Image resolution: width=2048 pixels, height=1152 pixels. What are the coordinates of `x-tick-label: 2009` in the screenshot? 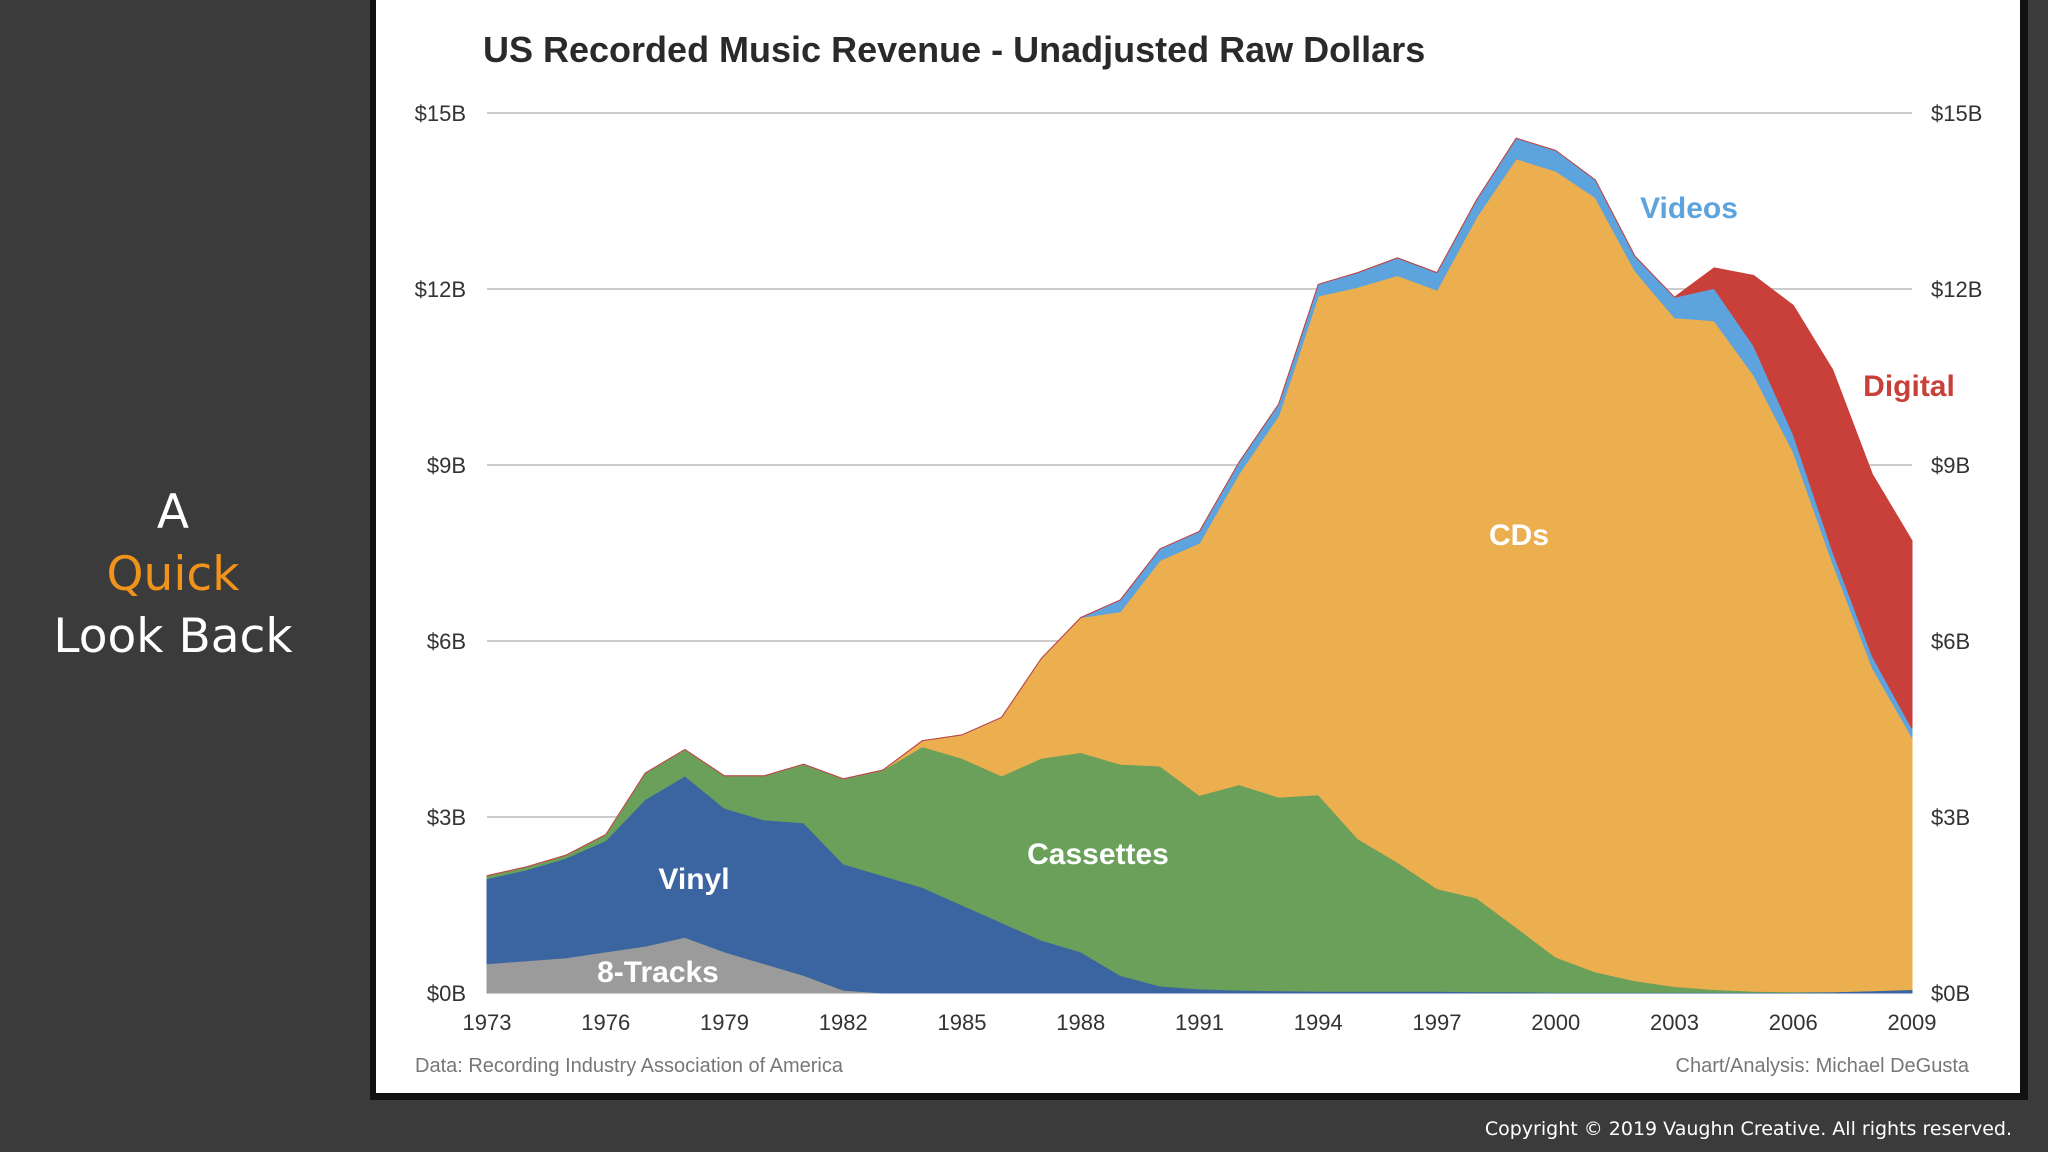 It's located at (1912, 1022).